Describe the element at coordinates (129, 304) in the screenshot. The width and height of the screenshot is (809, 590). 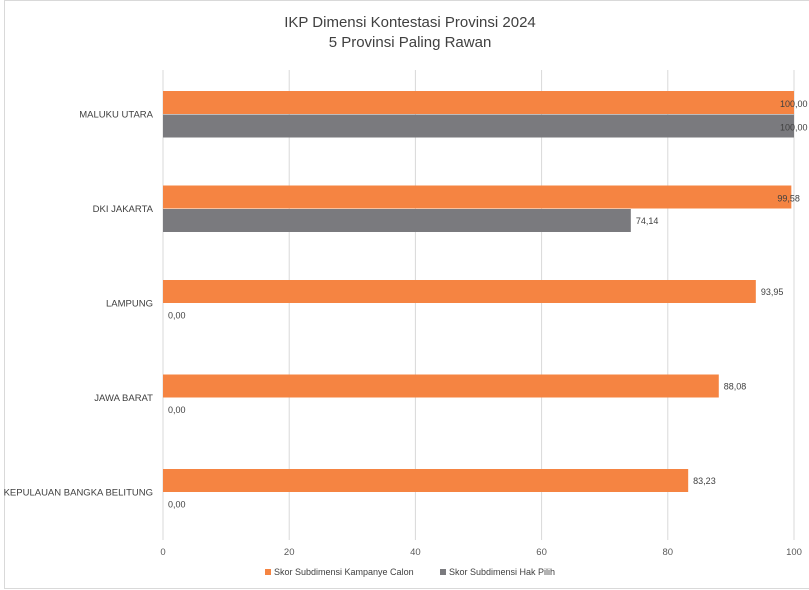
I see `category-label: LAMPUNG` at that location.